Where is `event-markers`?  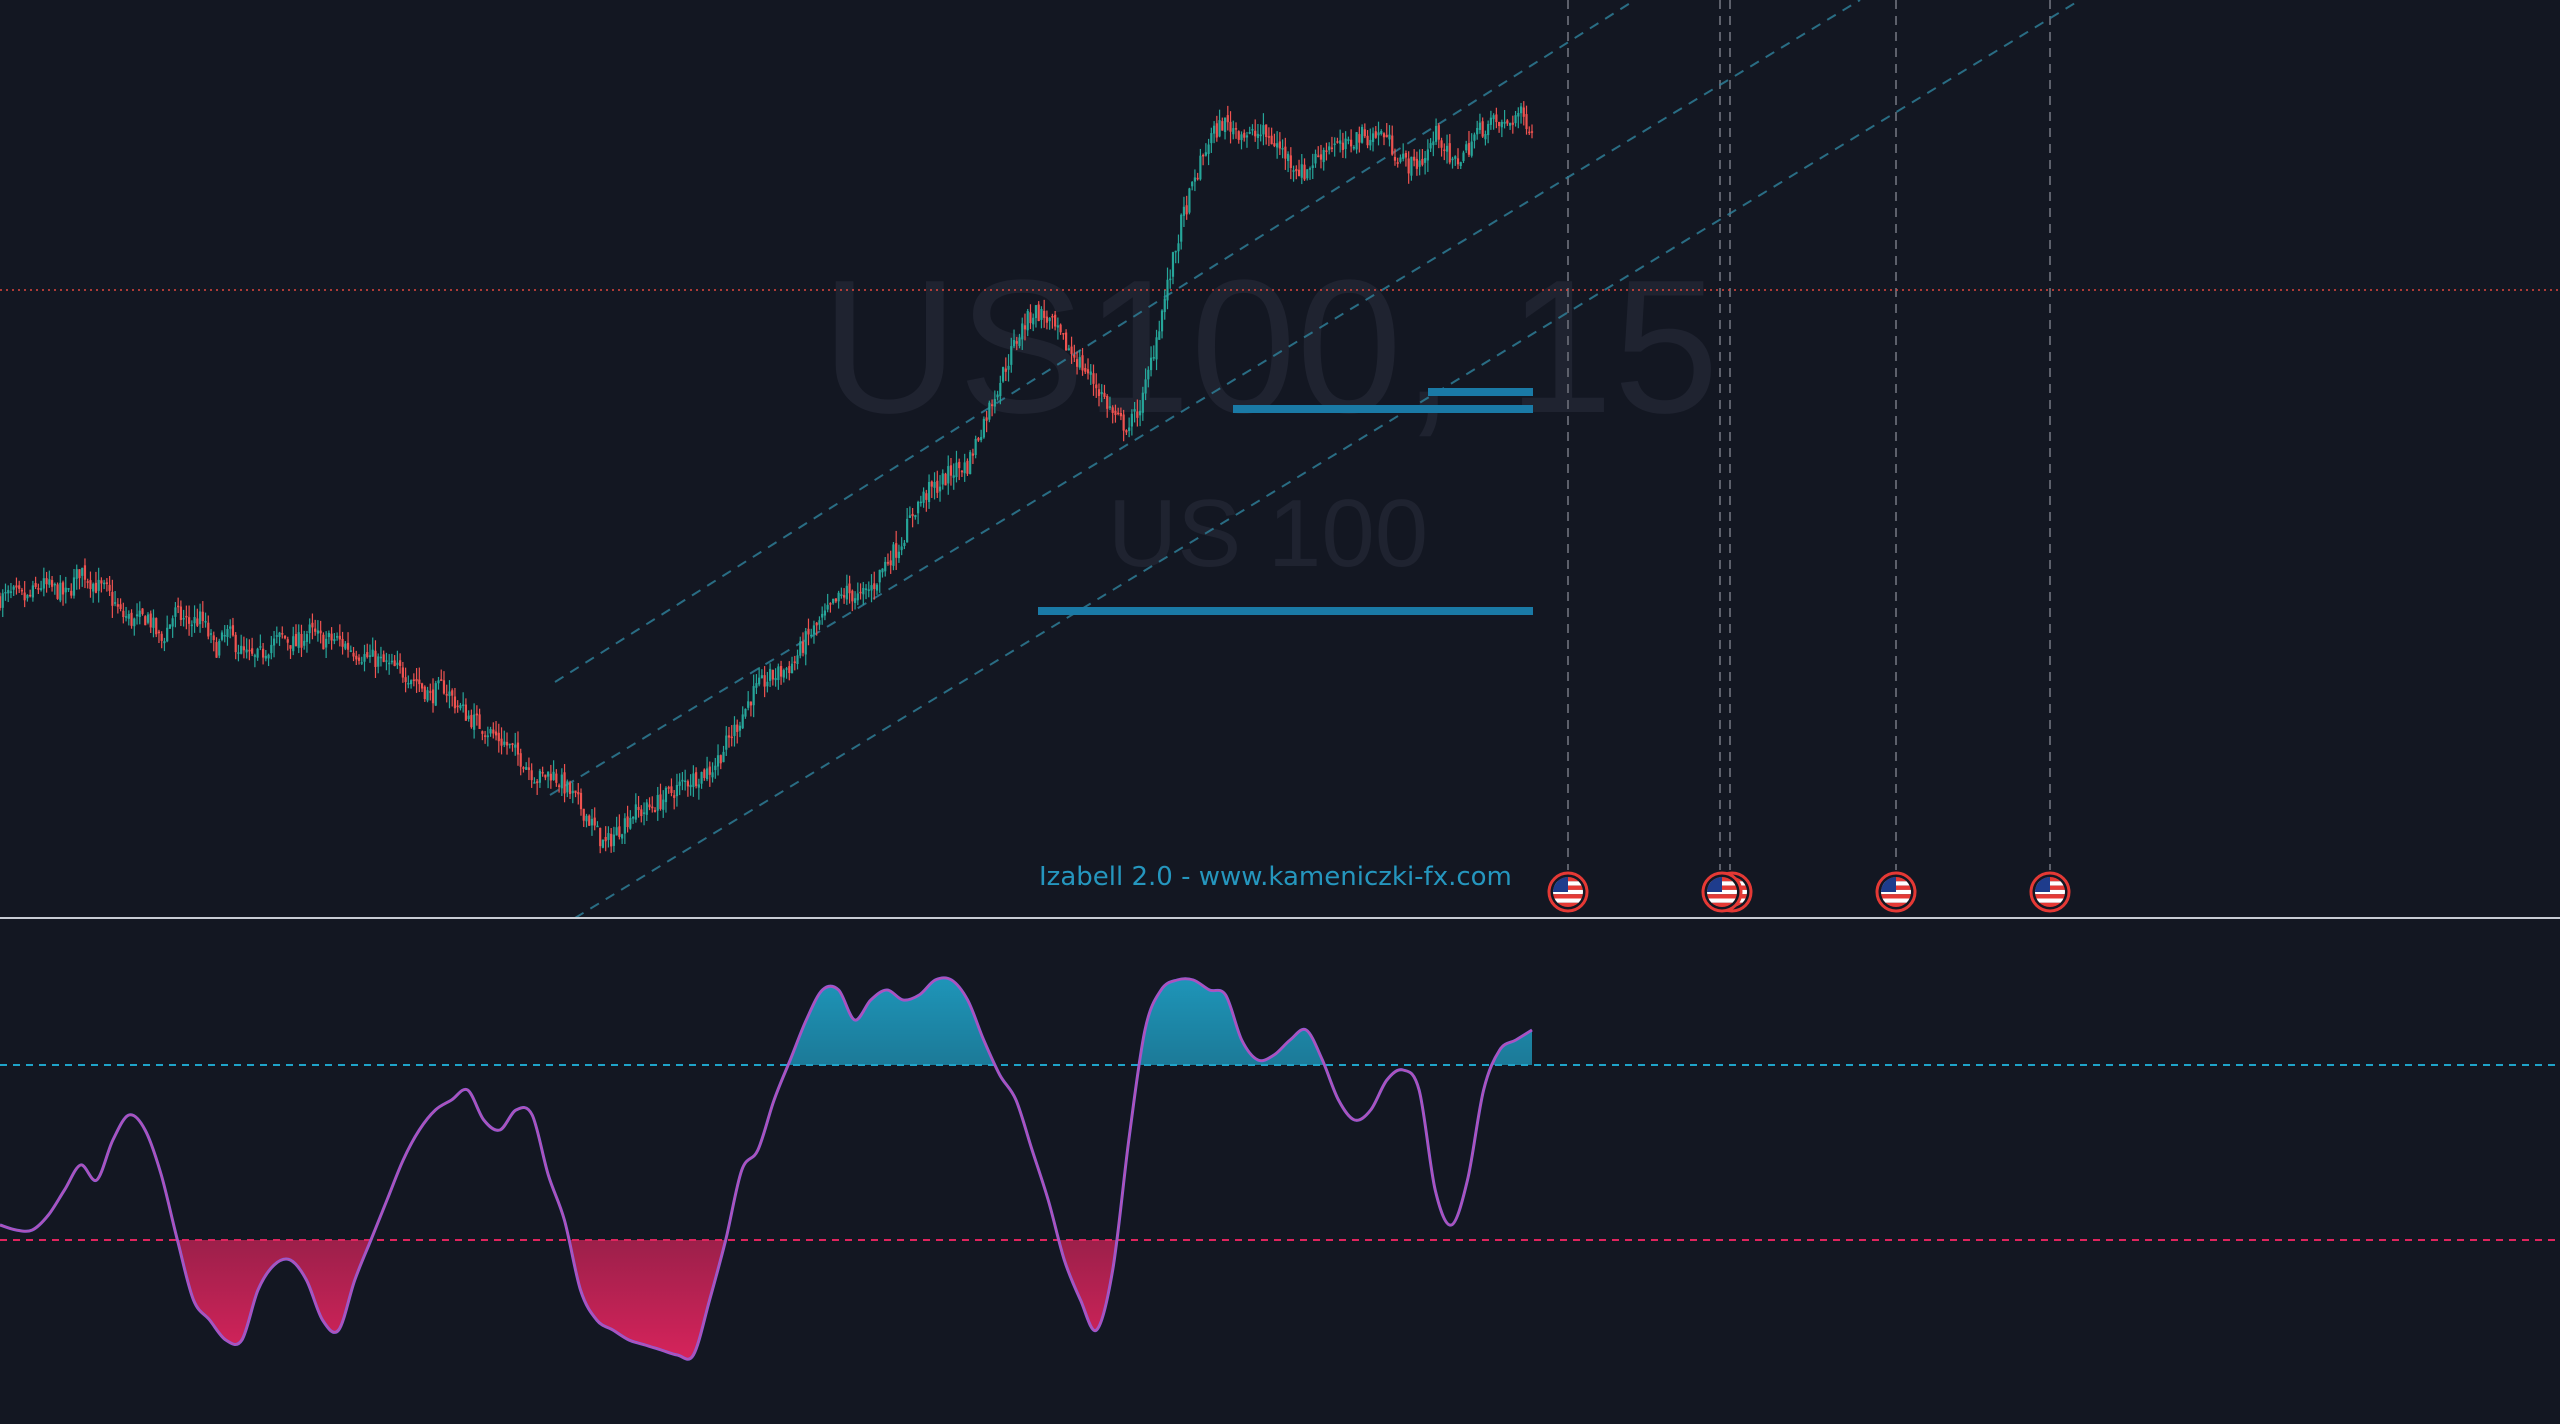
event-markers is located at coordinates (1809, 892).